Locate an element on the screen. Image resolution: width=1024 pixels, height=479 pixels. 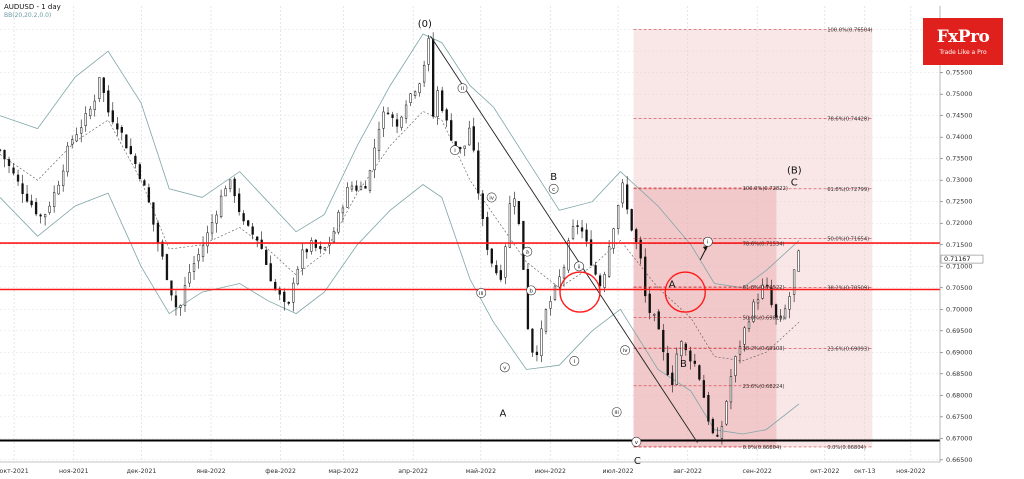
y-tick-label: 0.68500 is located at coordinates (959, 374).